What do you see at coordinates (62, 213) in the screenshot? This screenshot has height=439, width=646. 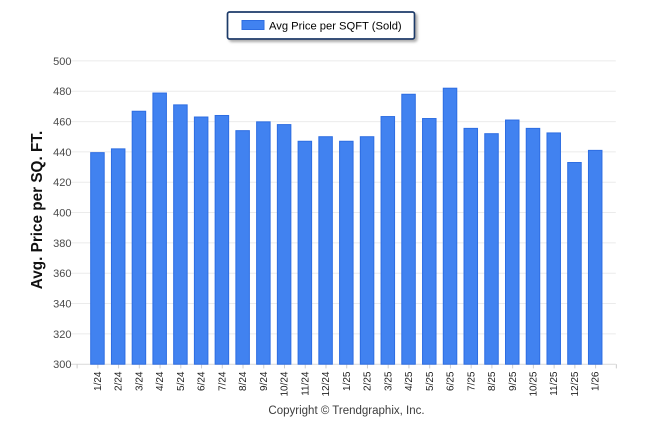 I see `svg-text: 400` at bounding box center [62, 213].